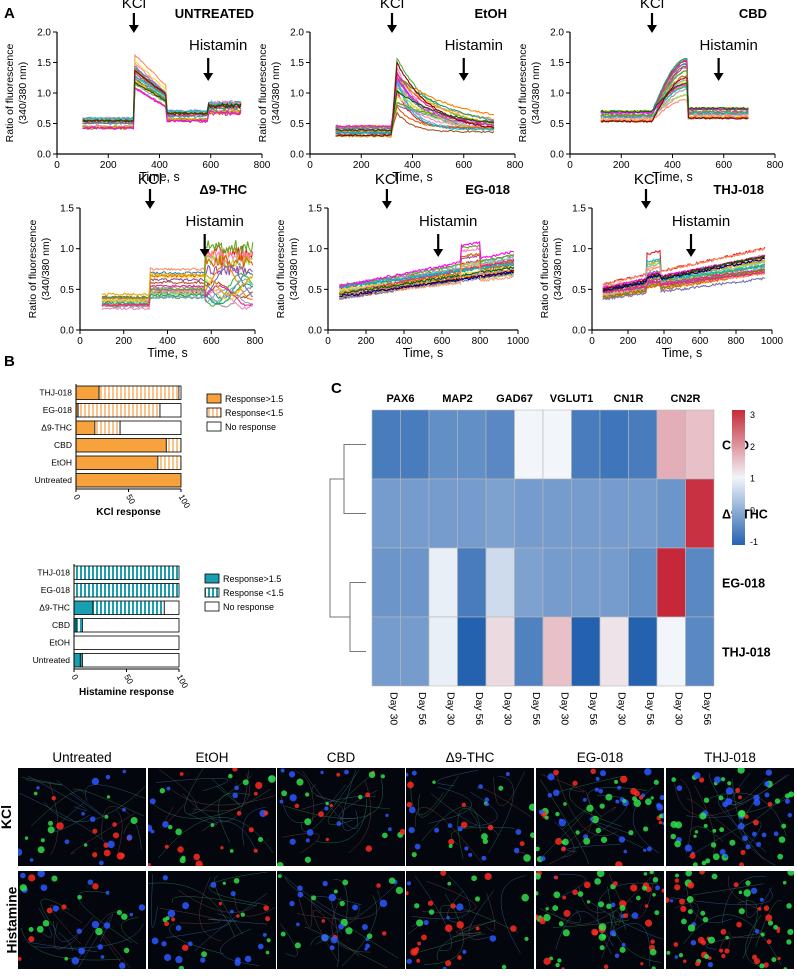 The image size is (797, 976). Describe the element at coordinates (294, 269) in the screenshot. I see `y-axis-label-line2: (340/380 nm)` at that location.